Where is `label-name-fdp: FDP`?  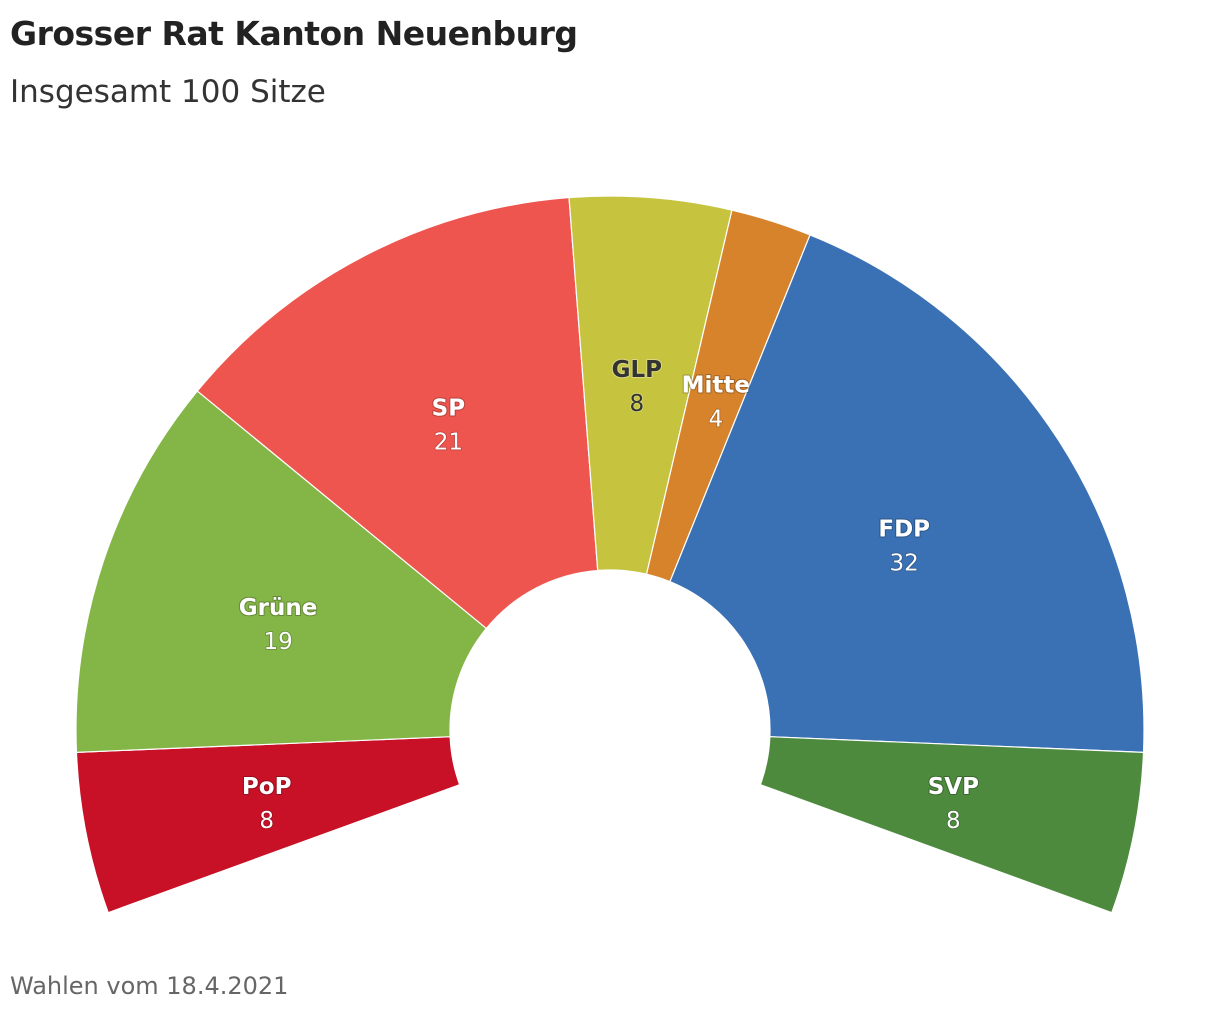
label-name-fdp: FDP is located at coordinates (904, 529).